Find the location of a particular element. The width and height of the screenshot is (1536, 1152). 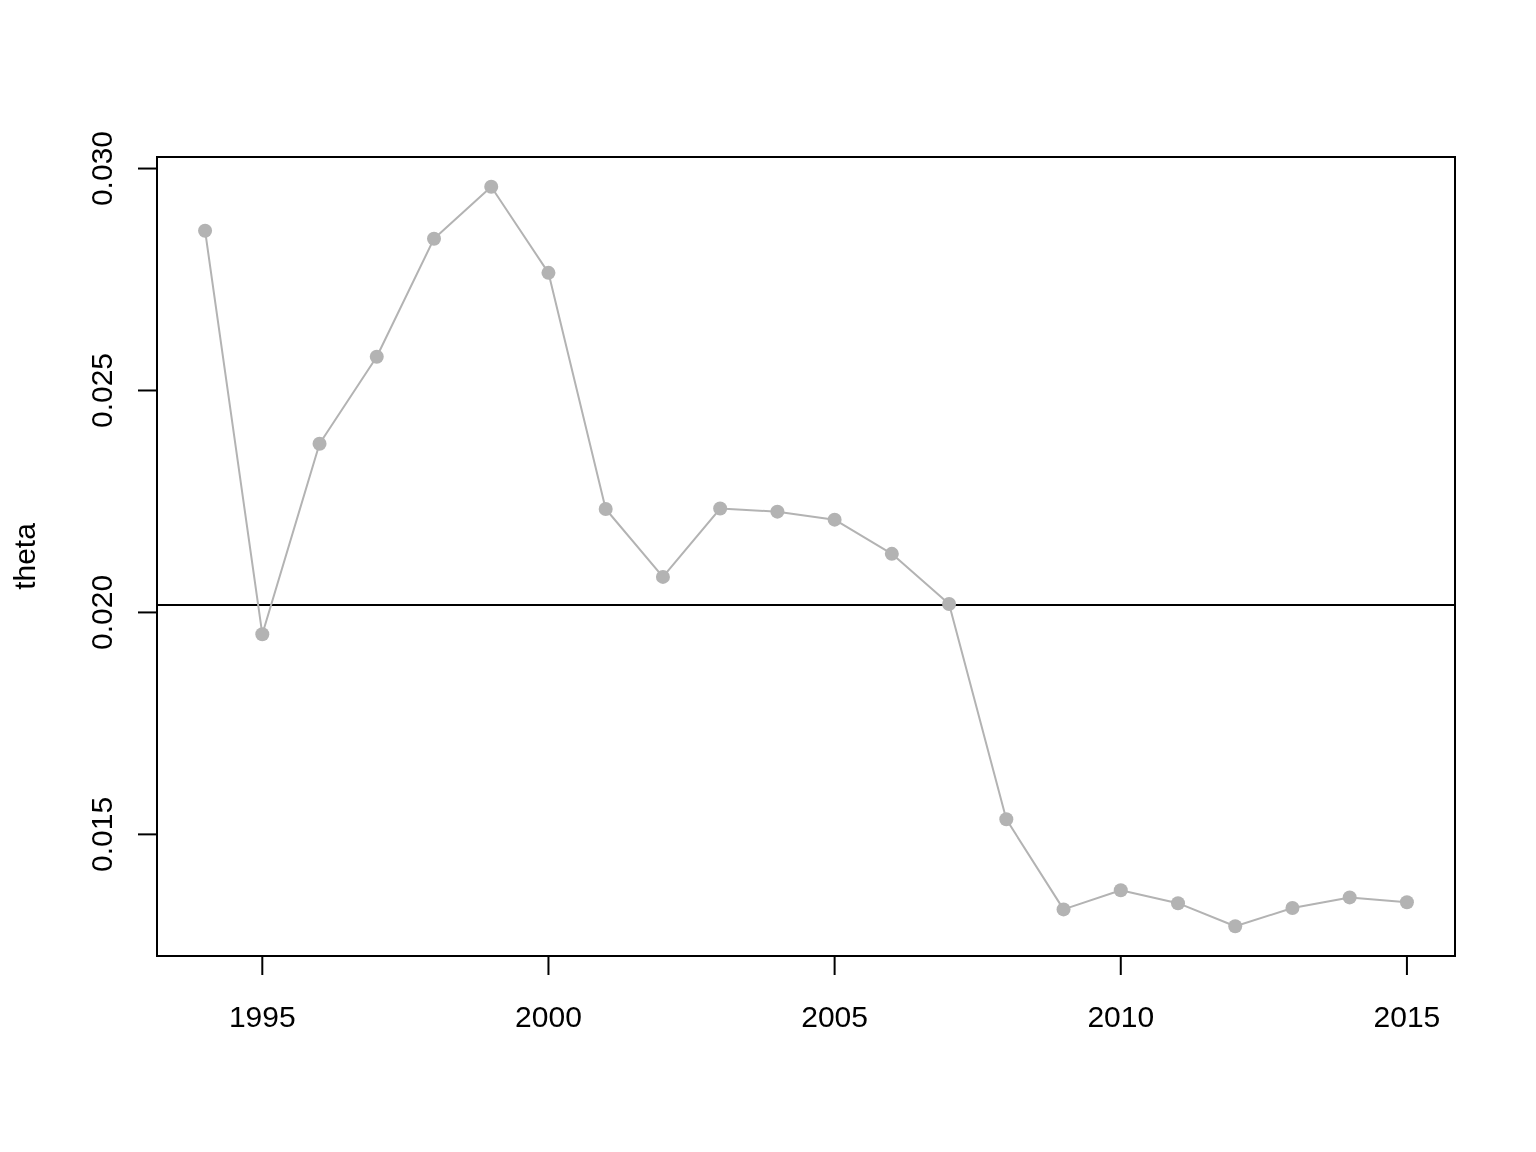

x-tick-label: 2005 is located at coordinates (834, 1016).